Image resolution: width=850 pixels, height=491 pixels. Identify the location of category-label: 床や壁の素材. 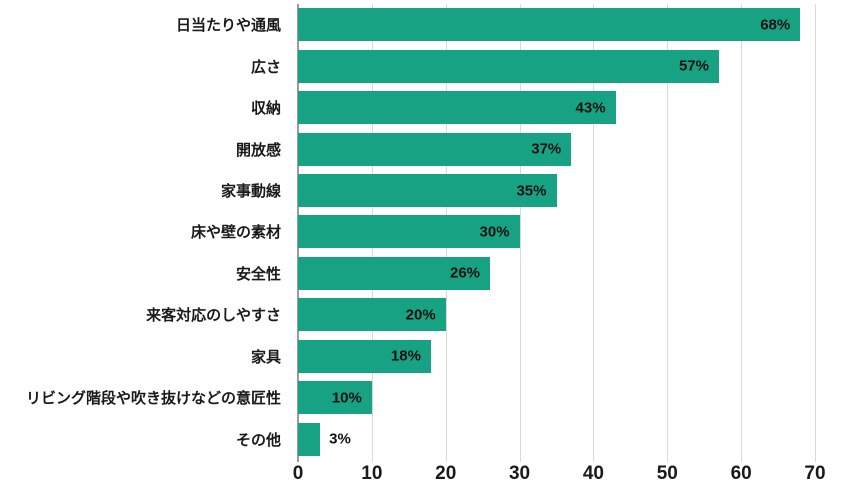
(235, 233).